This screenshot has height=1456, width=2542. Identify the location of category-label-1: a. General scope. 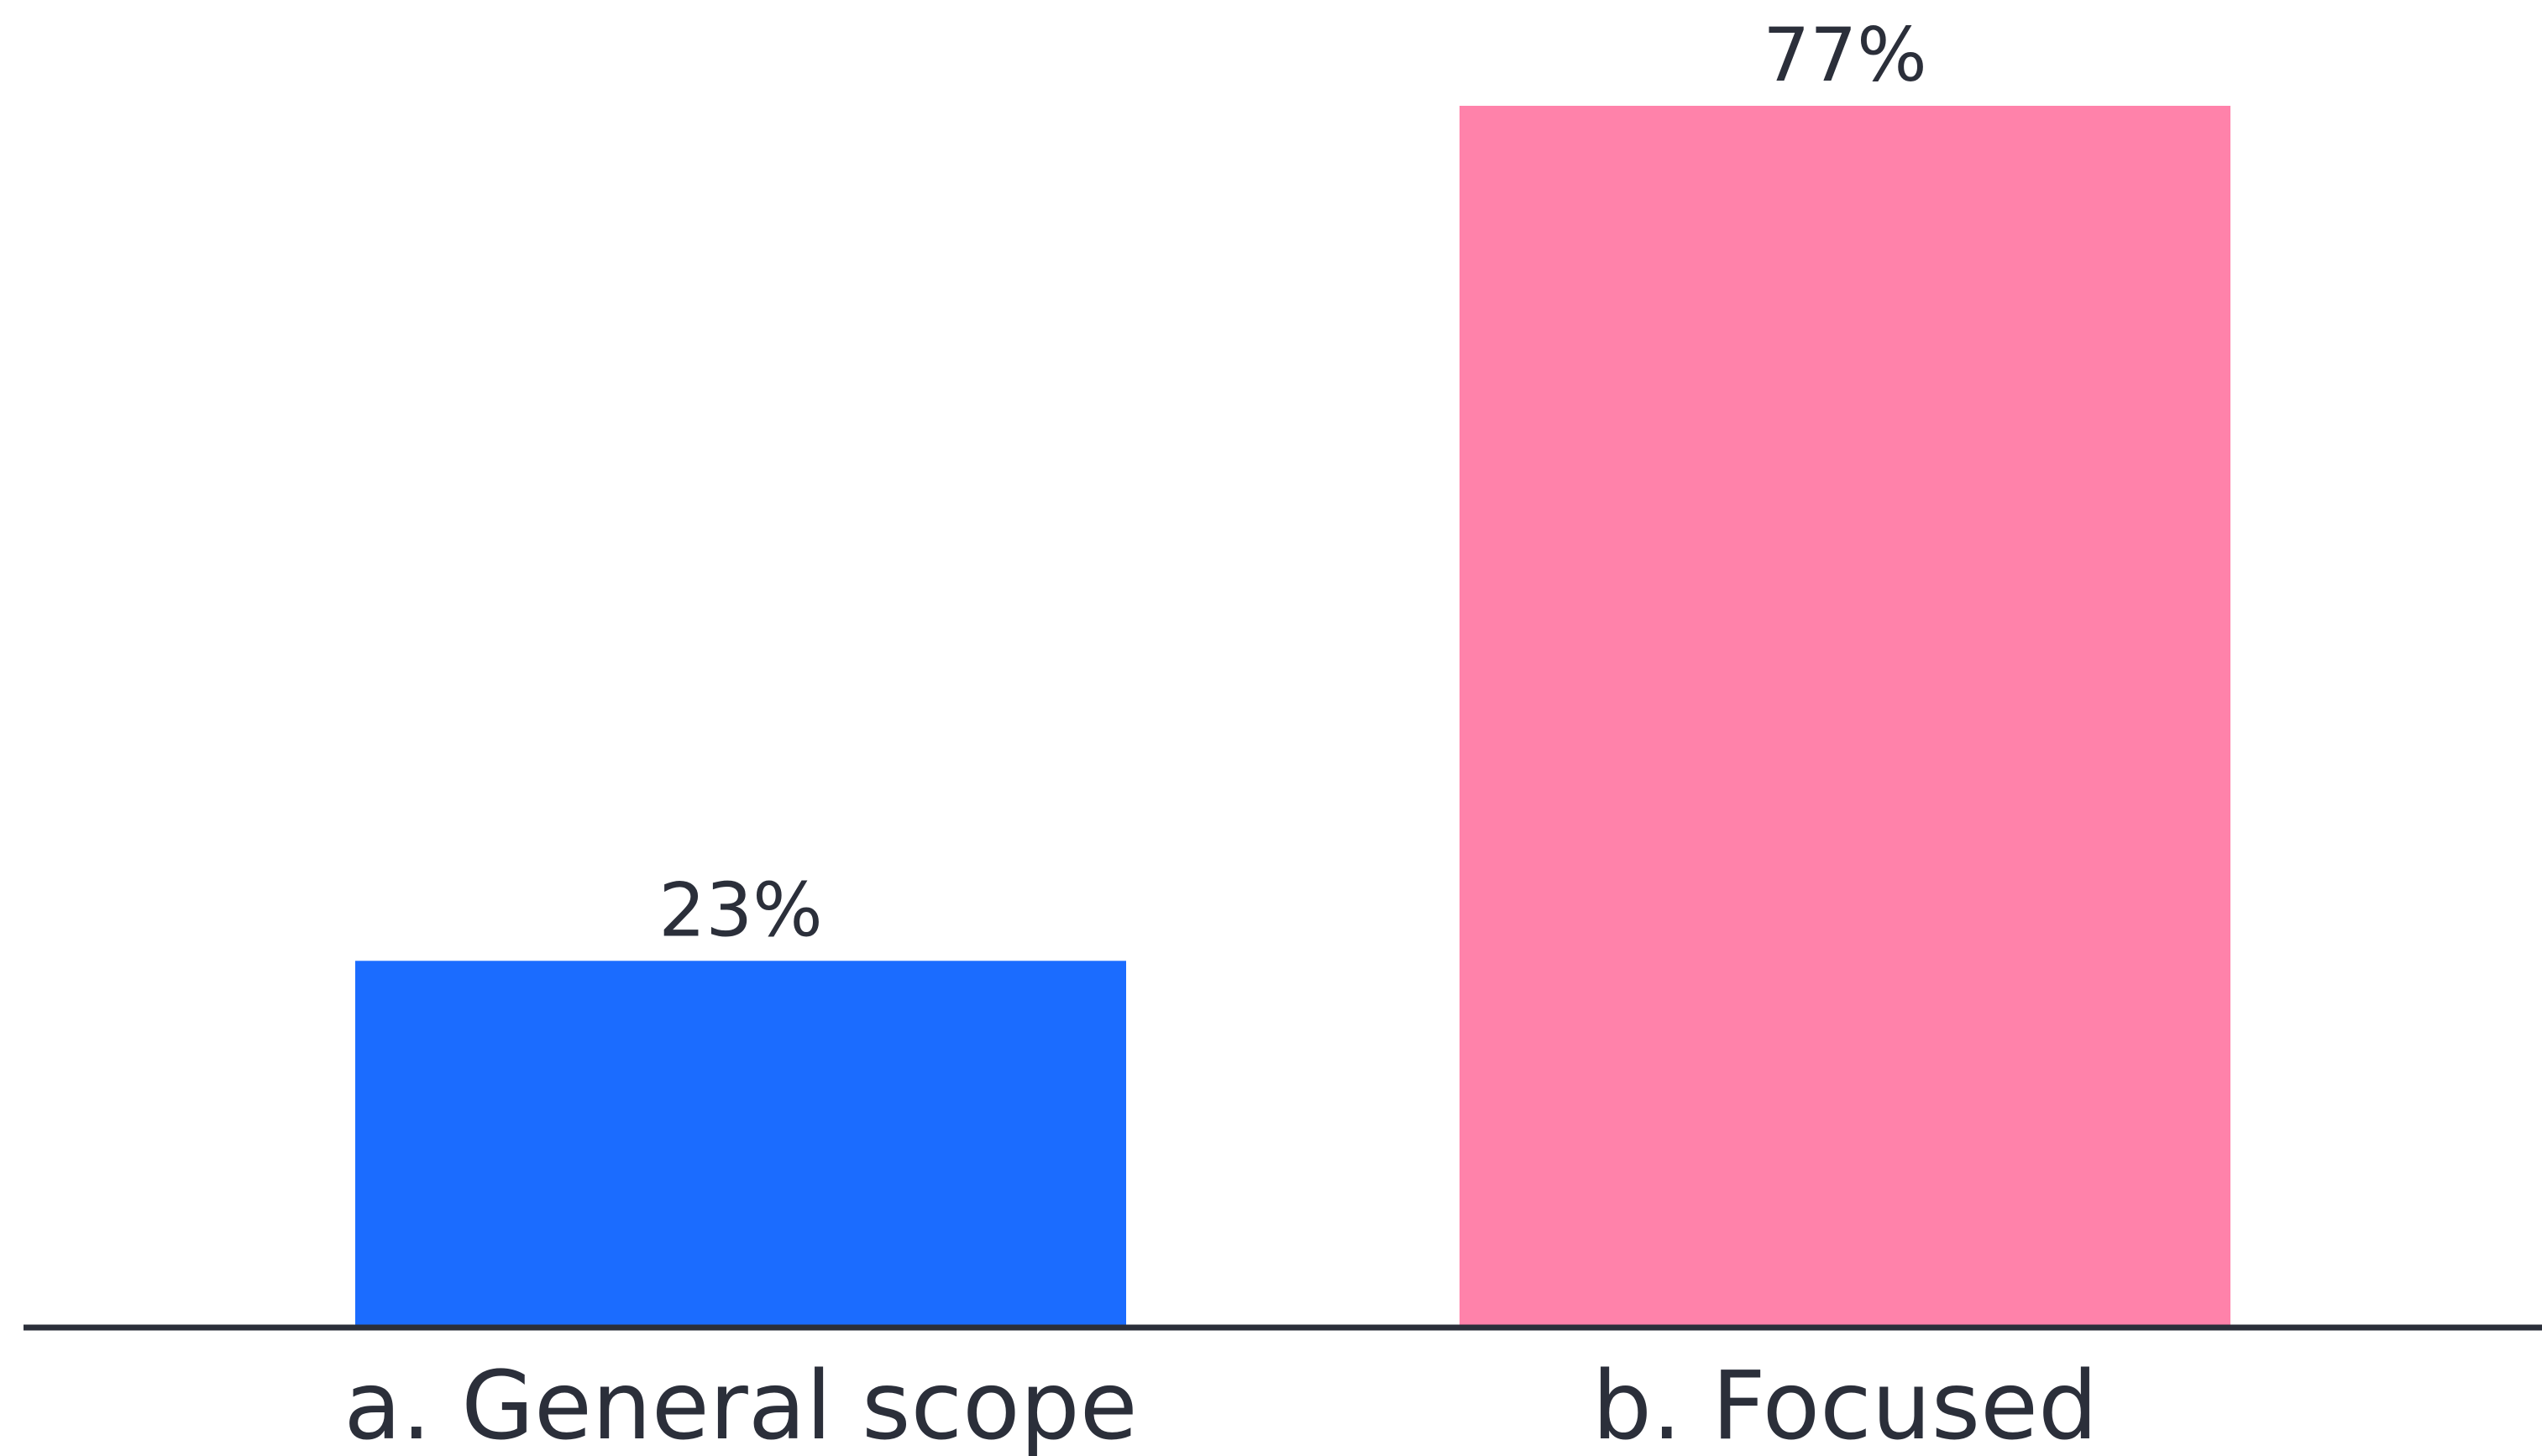
(740, 1404).